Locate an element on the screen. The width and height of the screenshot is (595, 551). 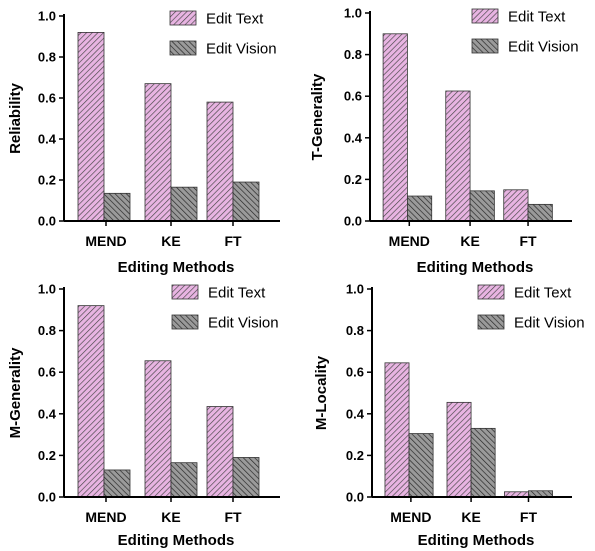
y-axis-title: Reliability is located at coordinates (15, 118).